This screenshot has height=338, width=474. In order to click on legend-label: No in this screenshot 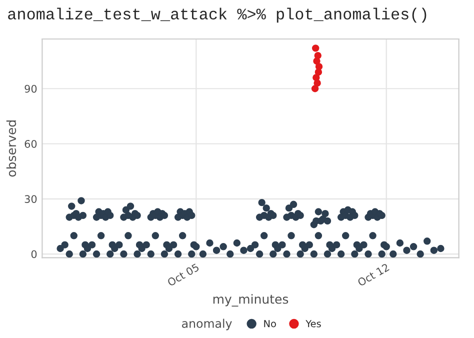, I will do `click(270, 324)`.